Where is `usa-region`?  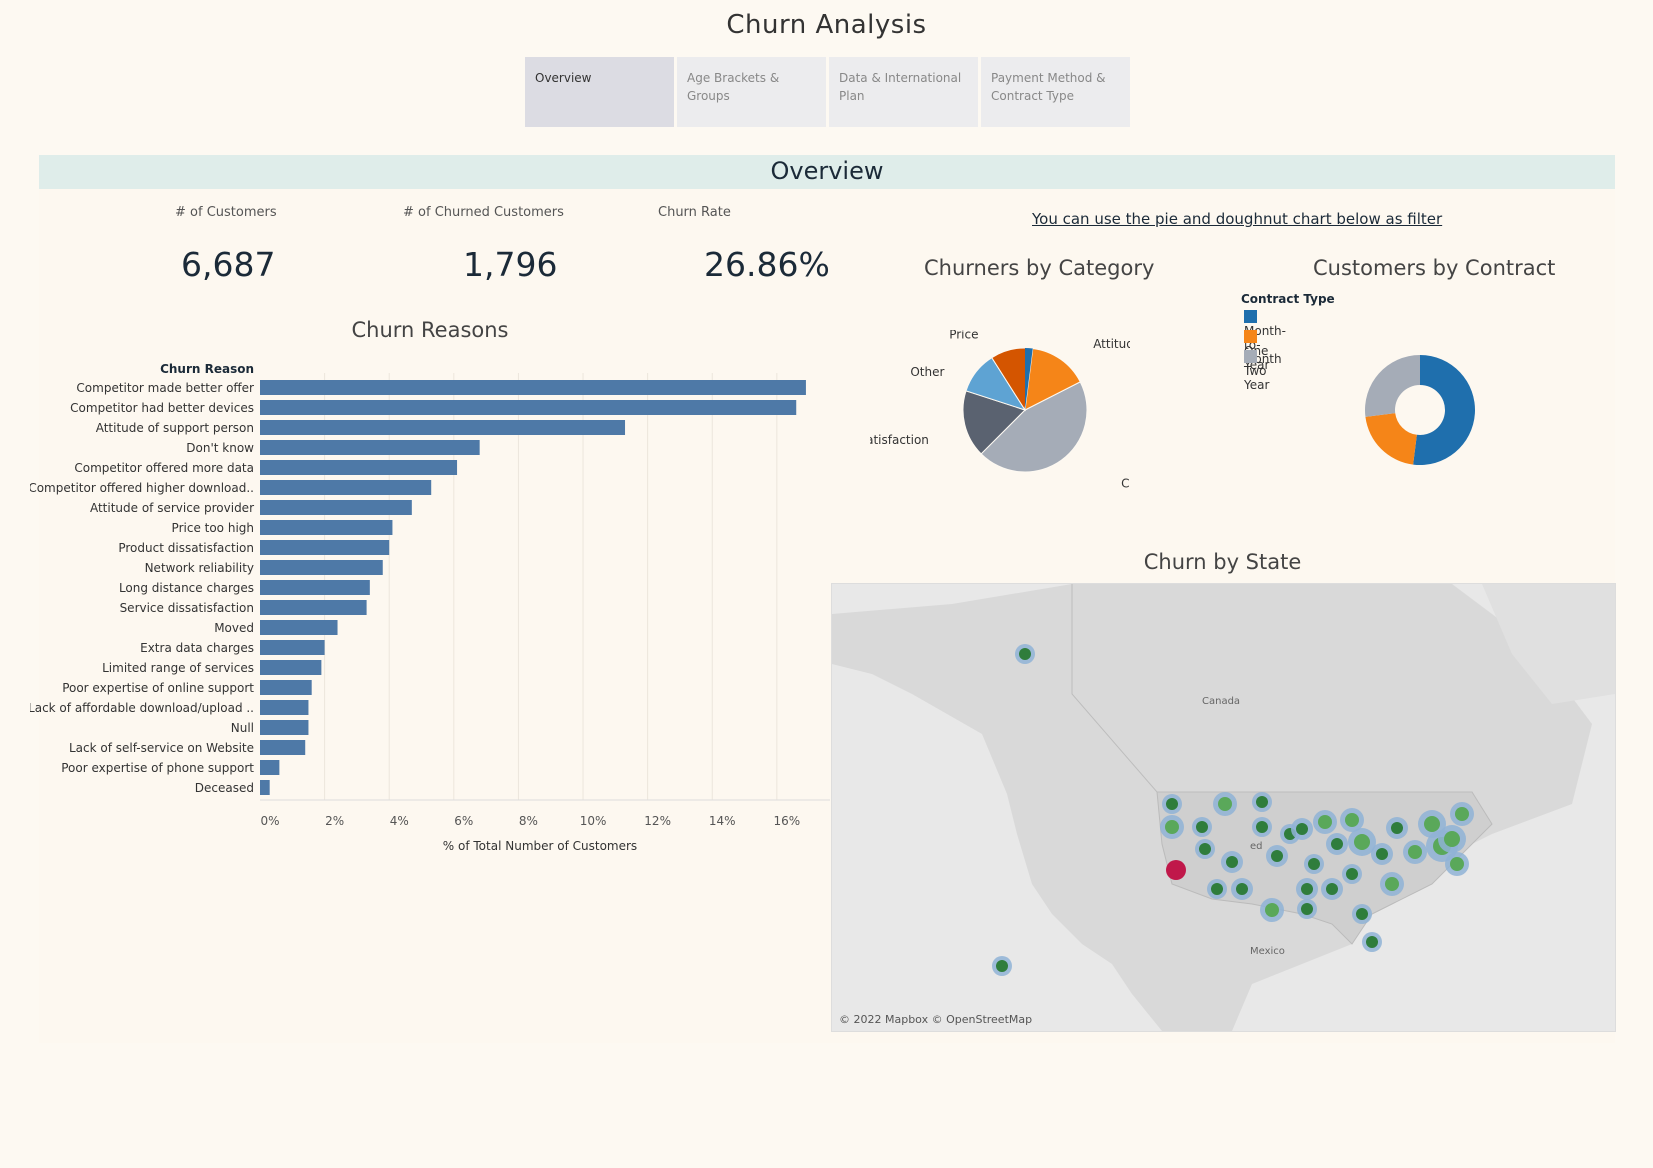 usa-region is located at coordinates (1324, 868).